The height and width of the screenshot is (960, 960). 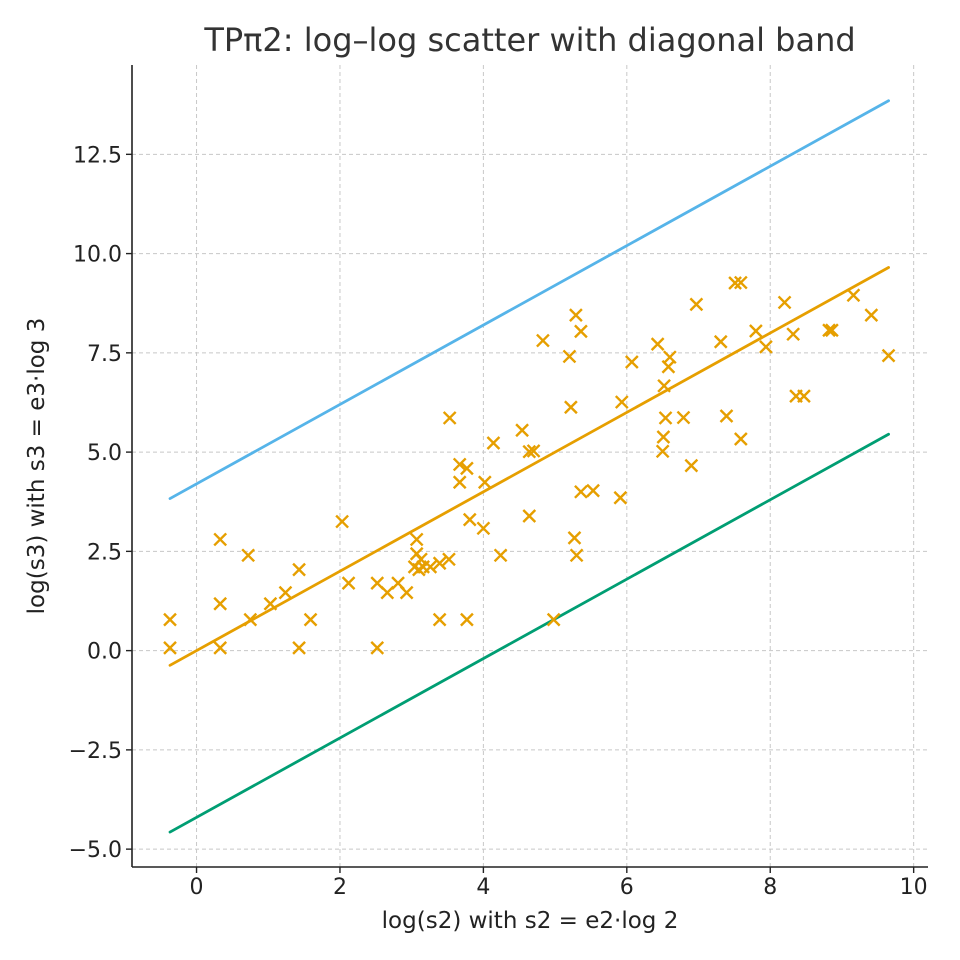 I want to click on x-tick-label-4: 8, so click(x=770, y=887).